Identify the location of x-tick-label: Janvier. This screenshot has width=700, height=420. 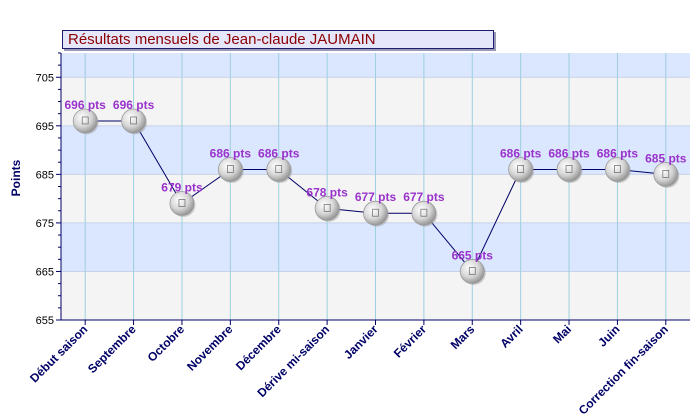
(361, 342).